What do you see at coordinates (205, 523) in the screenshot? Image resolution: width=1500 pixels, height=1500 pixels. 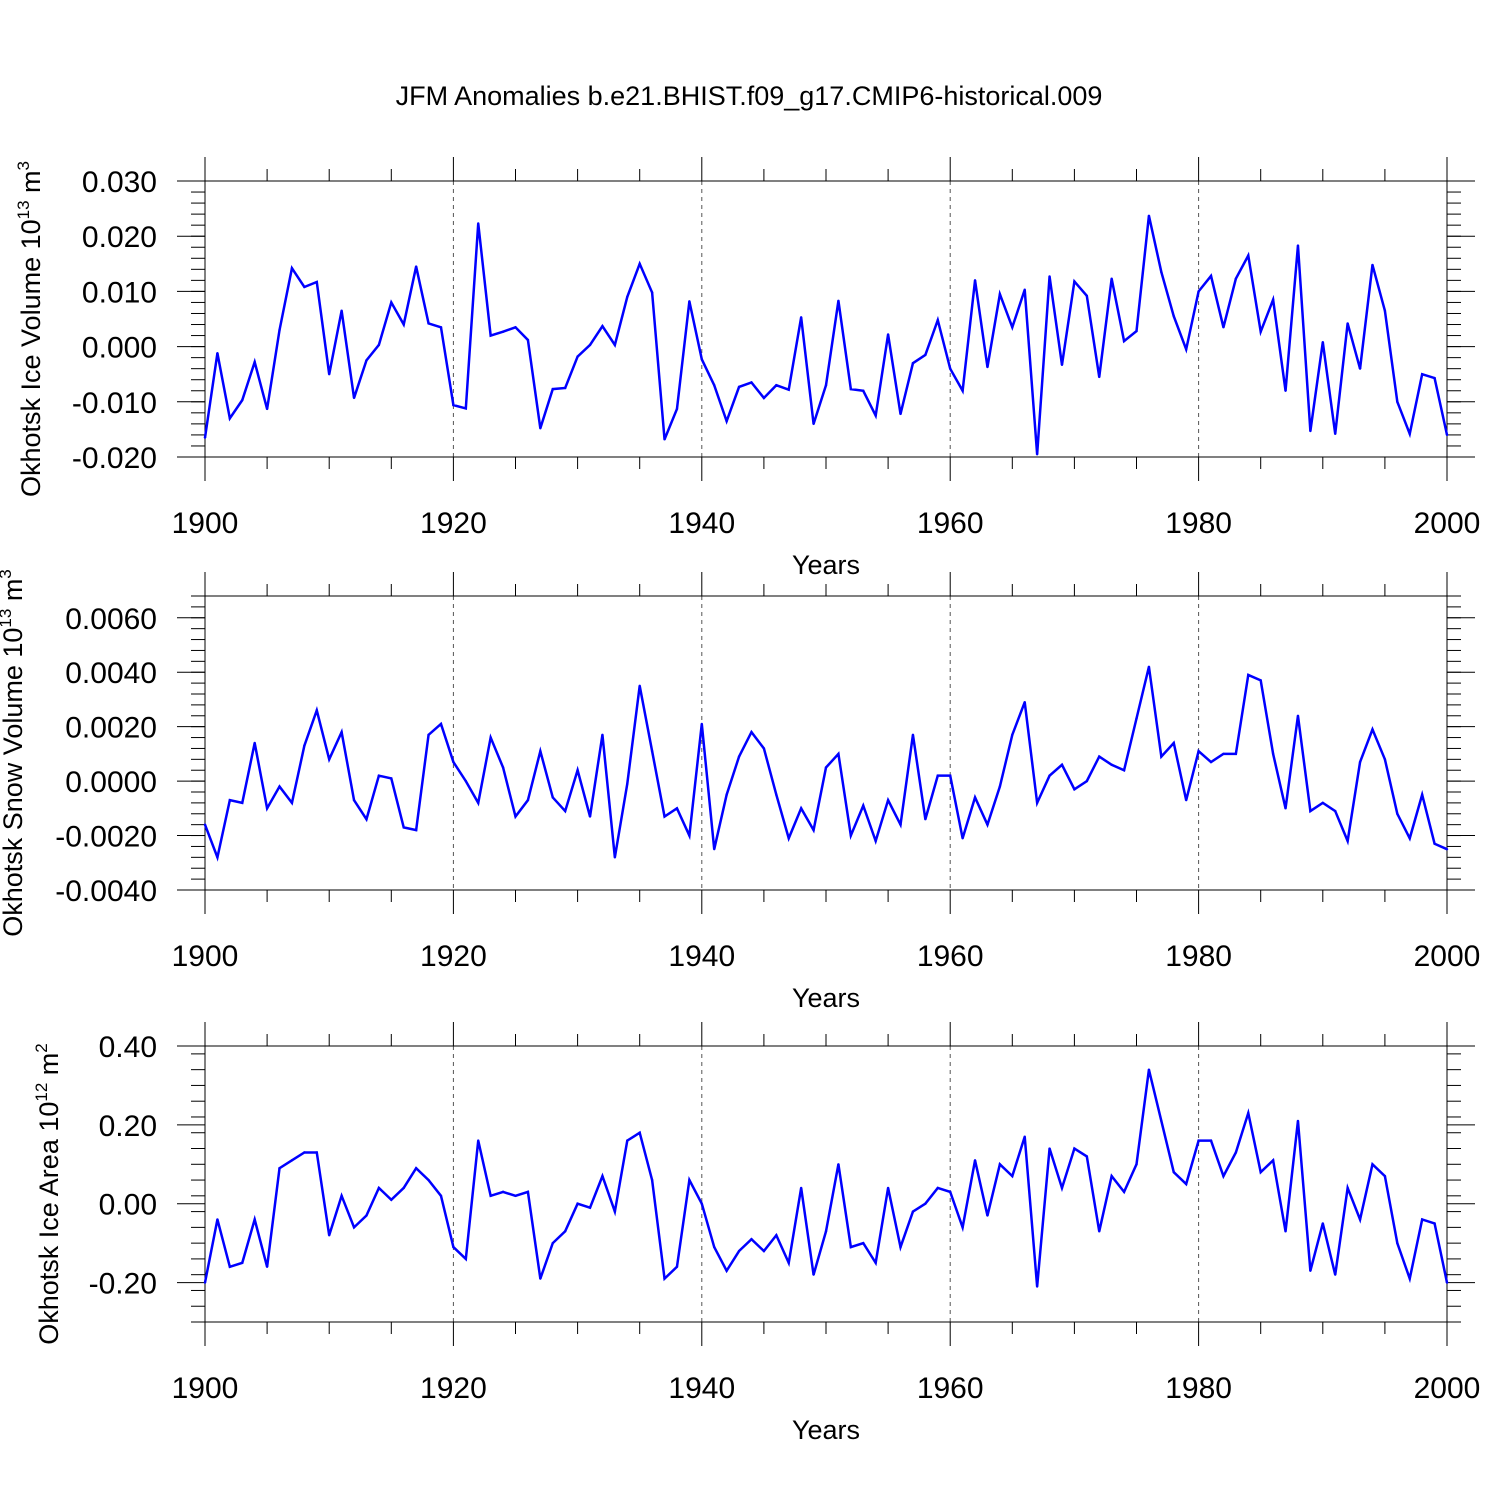 I see `x-tick-label: 1900` at bounding box center [205, 523].